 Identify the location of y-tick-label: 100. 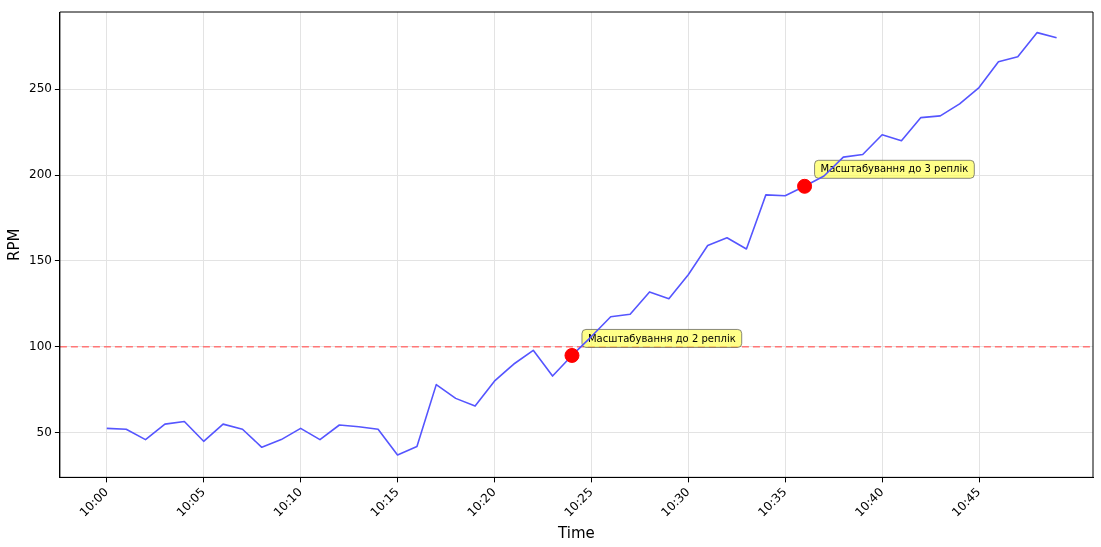
(40, 345).